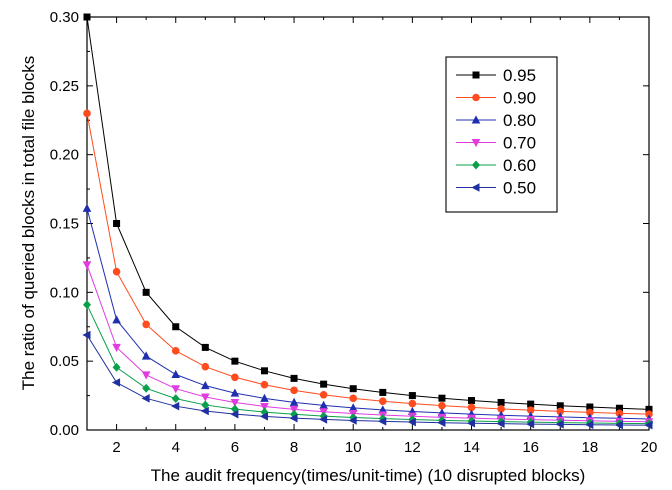  What do you see at coordinates (235, 447) in the screenshot?
I see `x-tick-label: 6` at bounding box center [235, 447].